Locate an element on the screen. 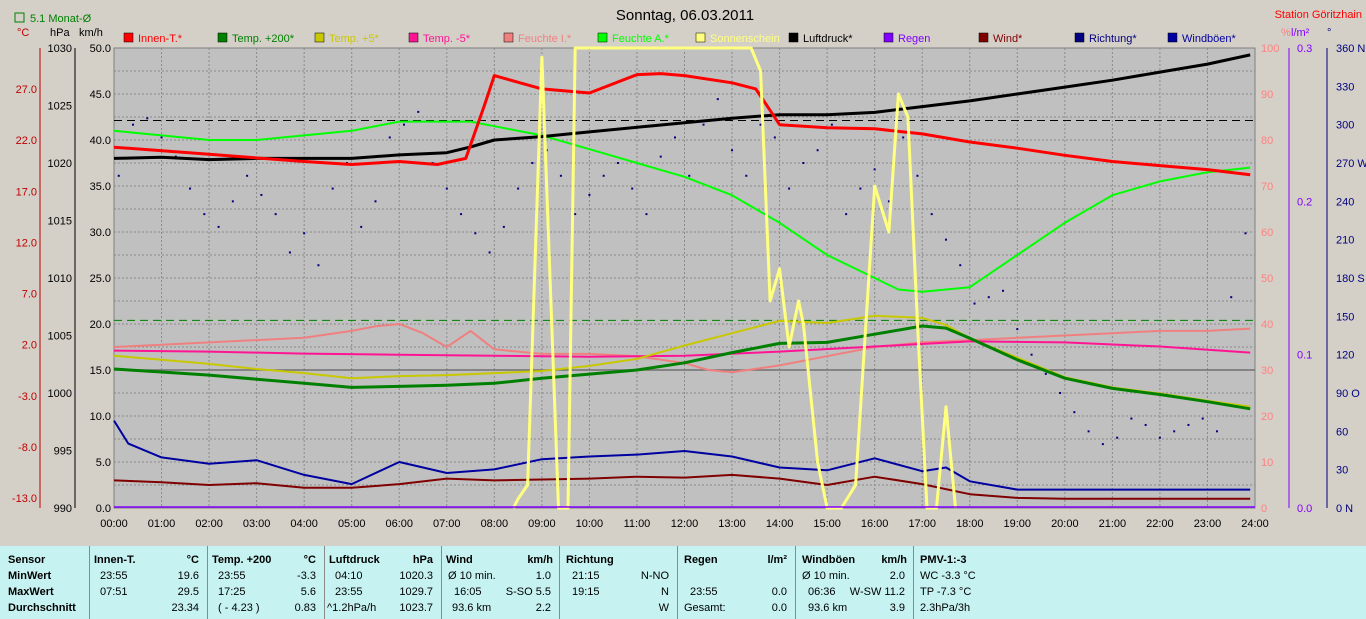 Image resolution: width=1366 pixels, height=619 pixels. x-tick-label: 12:00 is located at coordinates (685, 524).